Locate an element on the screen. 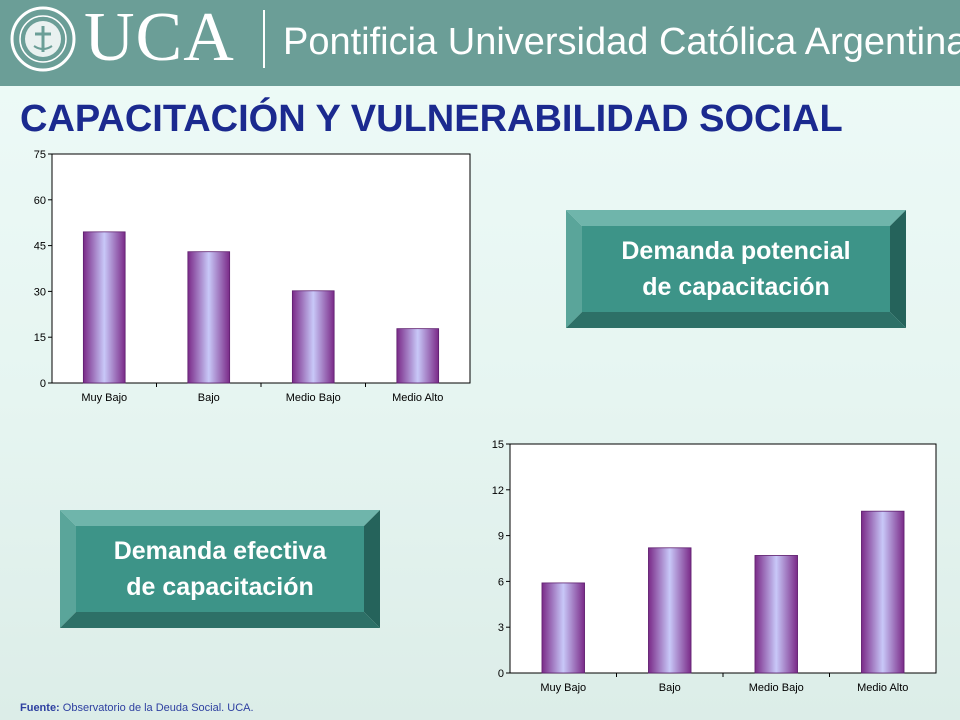  y-tick-label: 9 is located at coordinates (501, 537).